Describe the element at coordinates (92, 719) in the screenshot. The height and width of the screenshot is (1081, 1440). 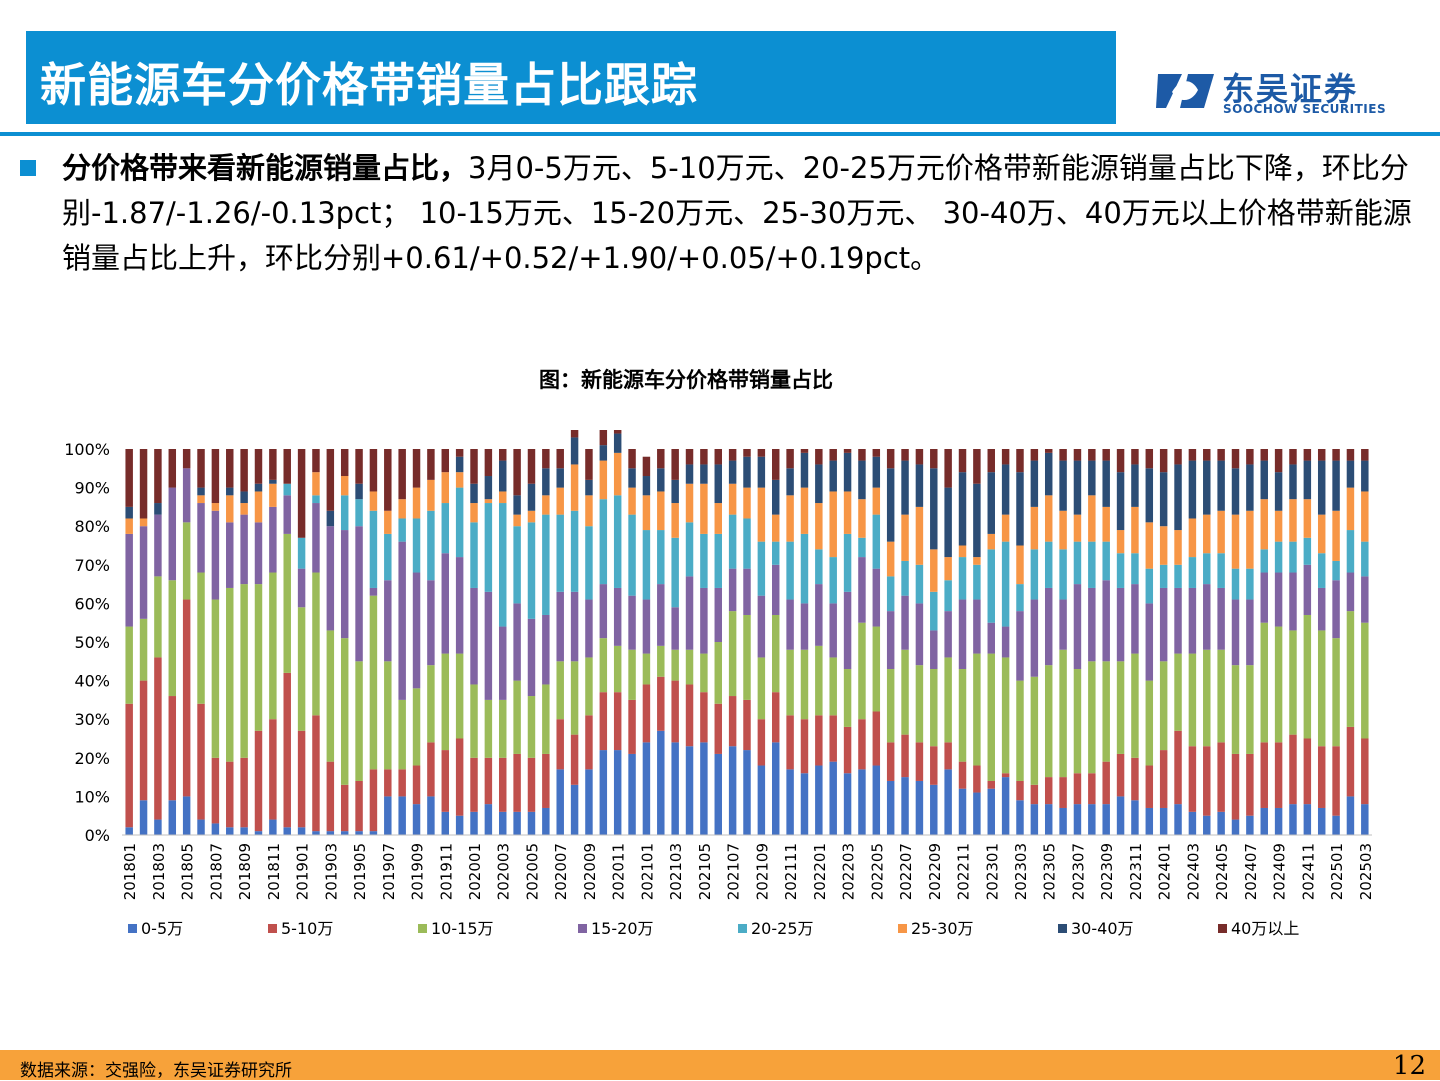
I see `y-tick-label: 30%` at that location.